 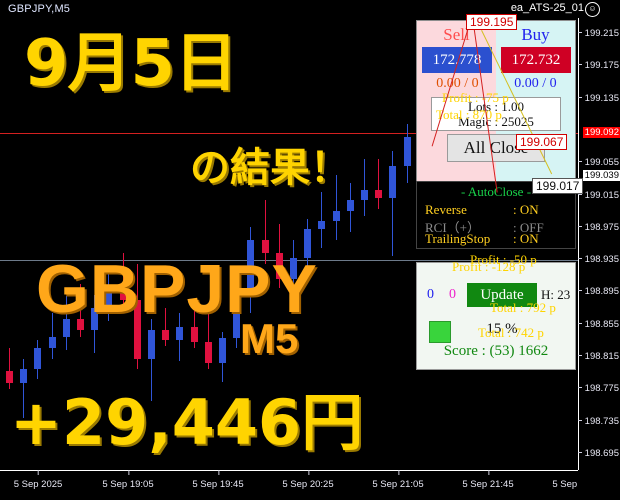 What do you see at coordinates (601, 292) in the screenshot?
I see `price-axis-tick-label: 198.895` at bounding box center [601, 292].